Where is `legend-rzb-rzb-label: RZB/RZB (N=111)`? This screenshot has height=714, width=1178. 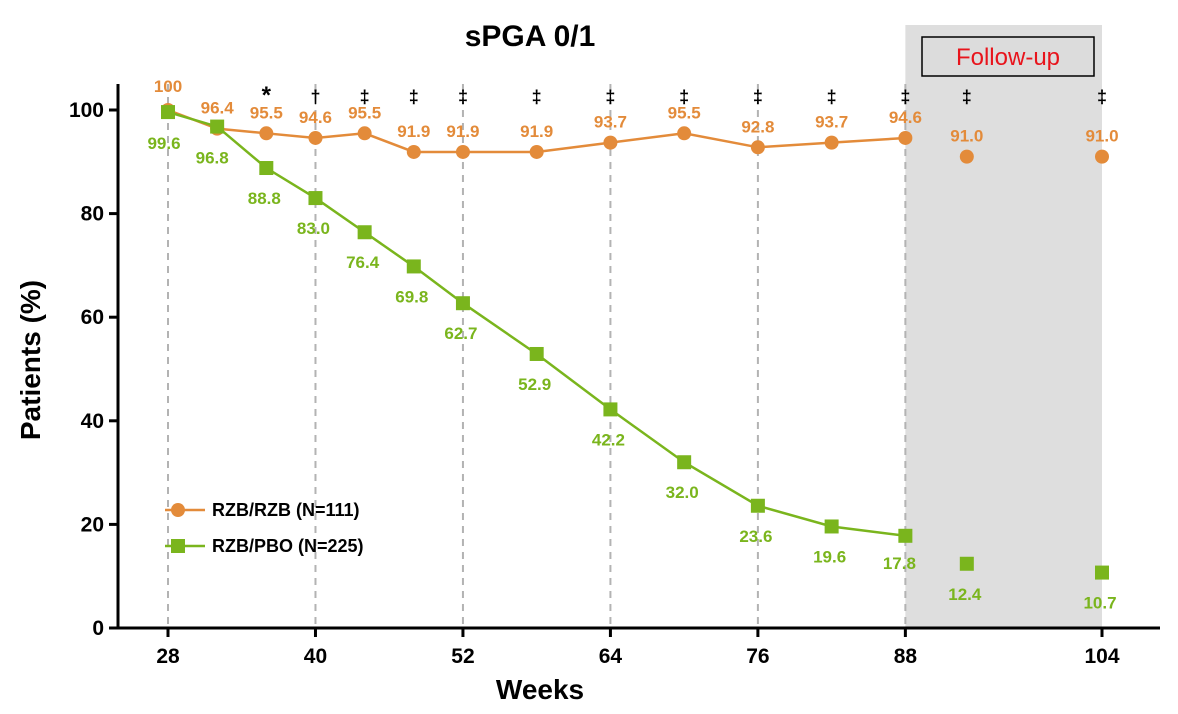
legend-rzb-rzb-label: RZB/RZB (N=111) is located at coordinates (286, 510).